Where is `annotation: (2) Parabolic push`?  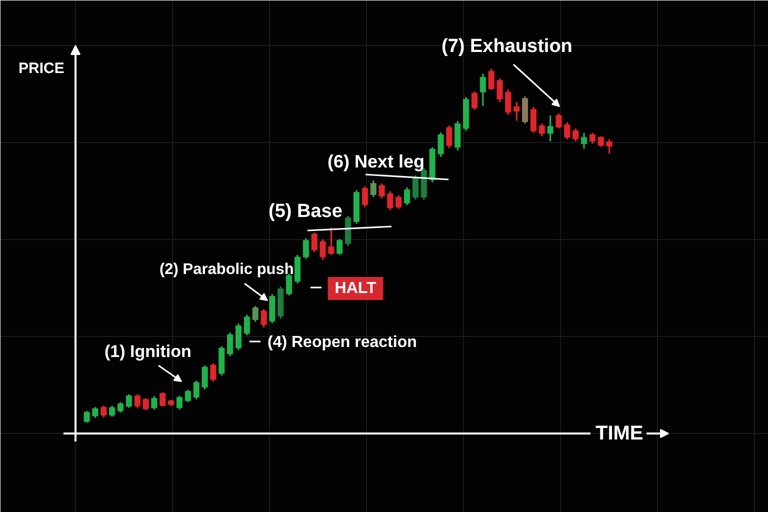
annotation: (2) Parabolic push is located at coordinates (227, 269).